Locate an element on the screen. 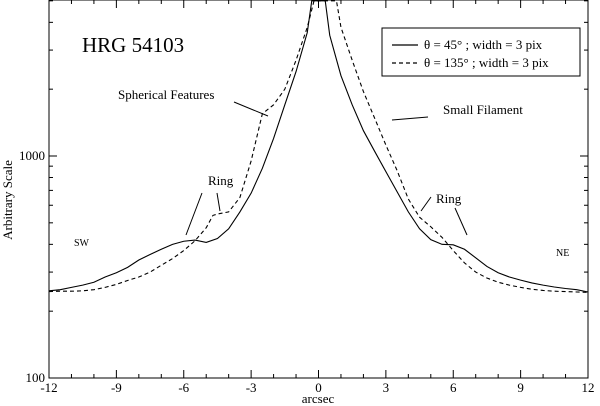 This screenshot has height=406, width=600. annotation-spherical-features: Spherical Features is located at coordinates (166, 94).